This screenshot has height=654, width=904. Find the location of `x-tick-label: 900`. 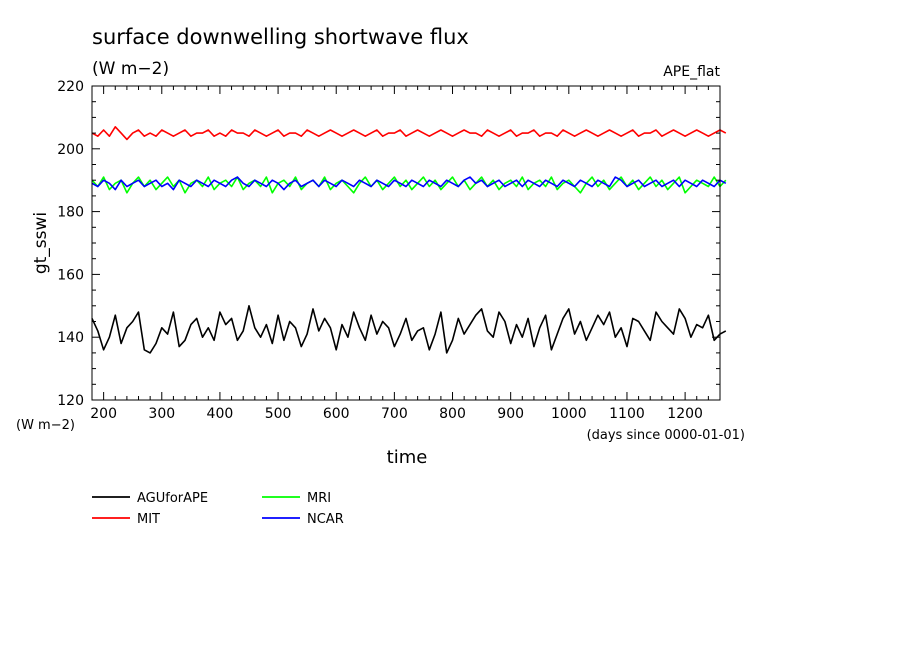

x-tick-label: 900 is located at coordinates (510, 414).